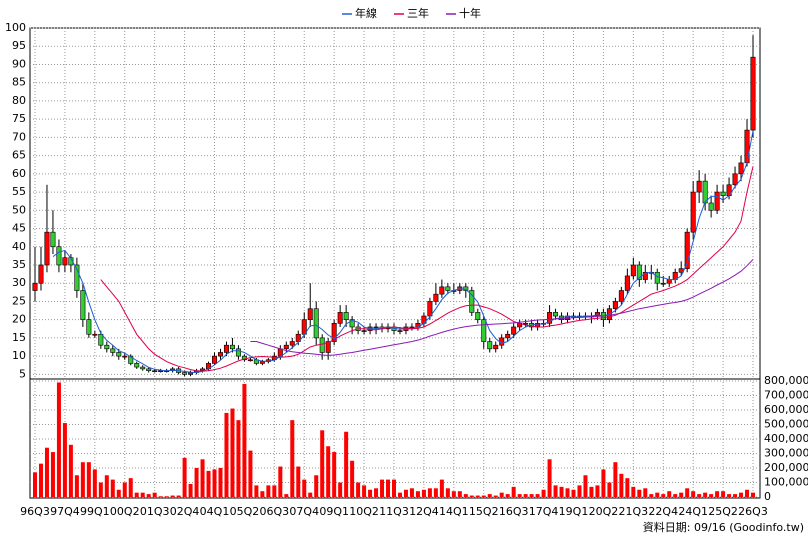 The image size is (808, 540). What do you see at coordinates (19, 246) in the screenshot?
I see `y-tick-label: 40` at bounding box center [19, 246].